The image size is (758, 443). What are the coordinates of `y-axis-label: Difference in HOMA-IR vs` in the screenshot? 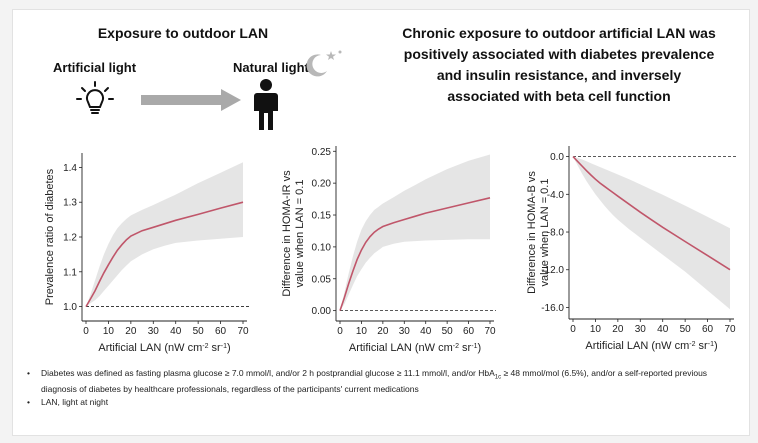 It's located at (287, 233).